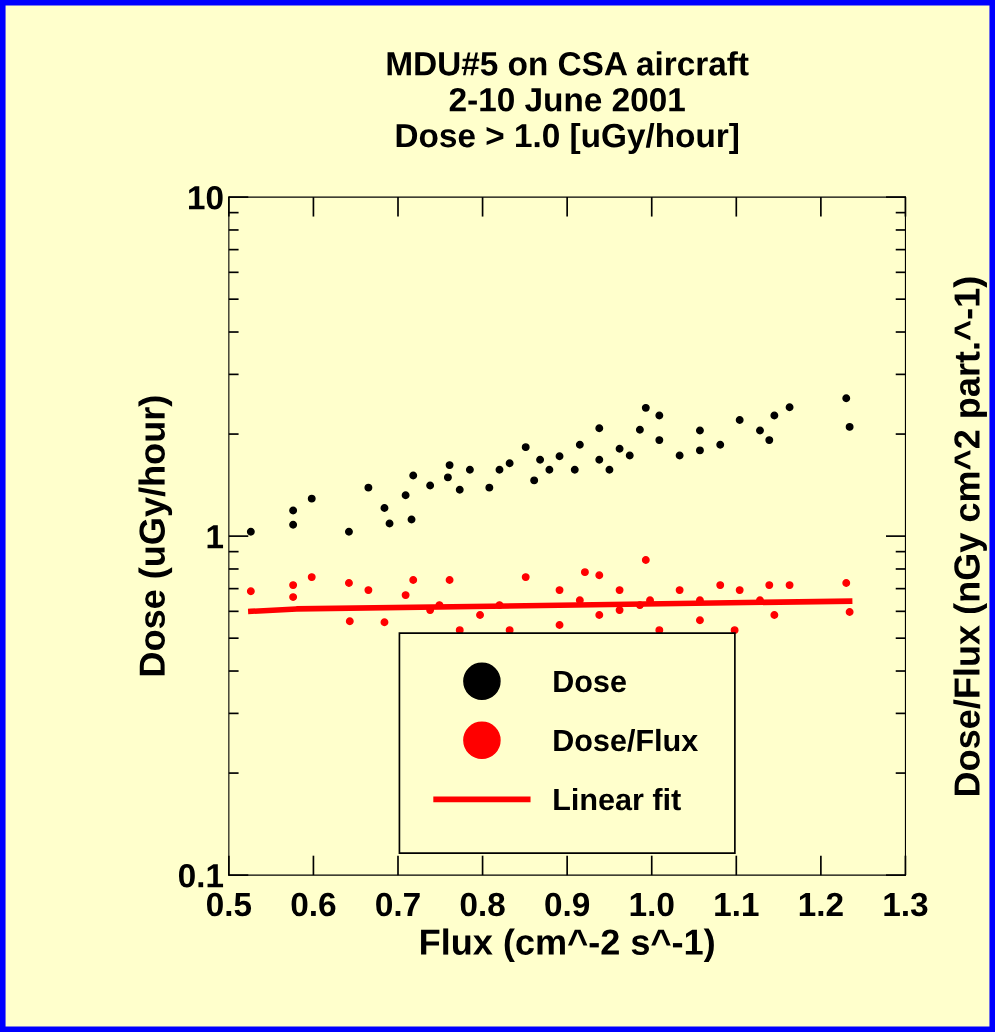 Image resolution: width=995 pixels, height=1032 pixels. What do you see at coordinates (617, 799) in the screenshot?
I see `legend-label: Linear fit` at bounding box center [617, 799].